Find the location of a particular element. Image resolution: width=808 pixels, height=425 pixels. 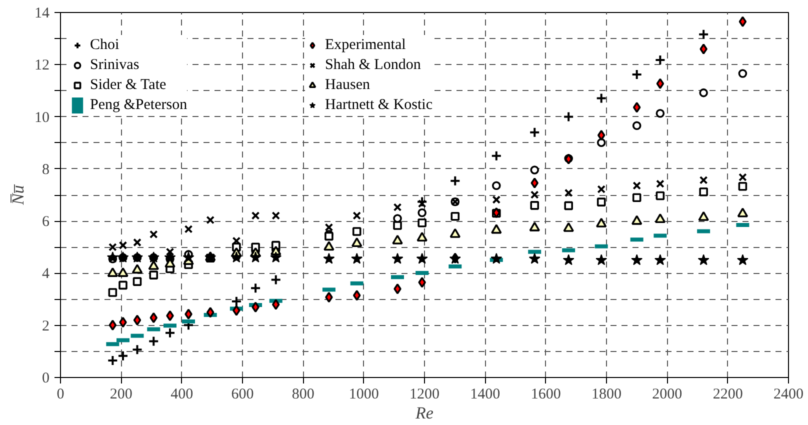

x-tick-label: 400 is located at coordinates (182, 394).